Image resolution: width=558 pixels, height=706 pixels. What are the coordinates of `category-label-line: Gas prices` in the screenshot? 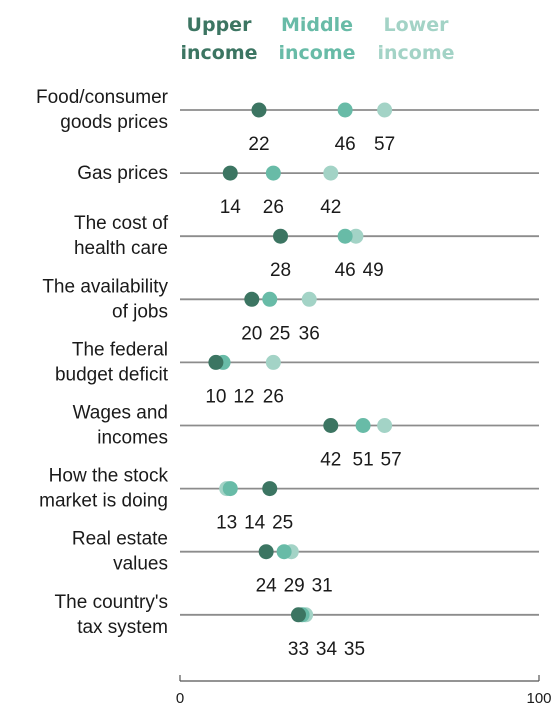 It's located at (122, 173).